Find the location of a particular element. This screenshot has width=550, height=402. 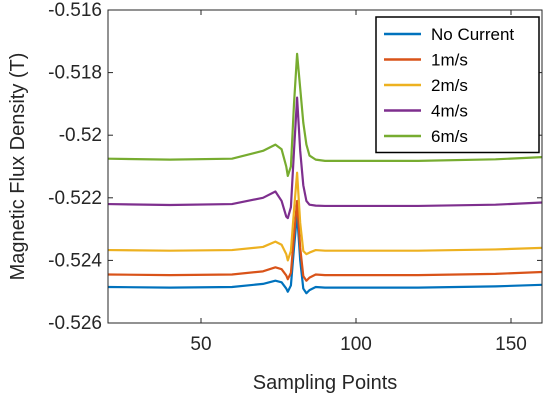

legend-label: 4m/s is located at coordinates (449, 111).